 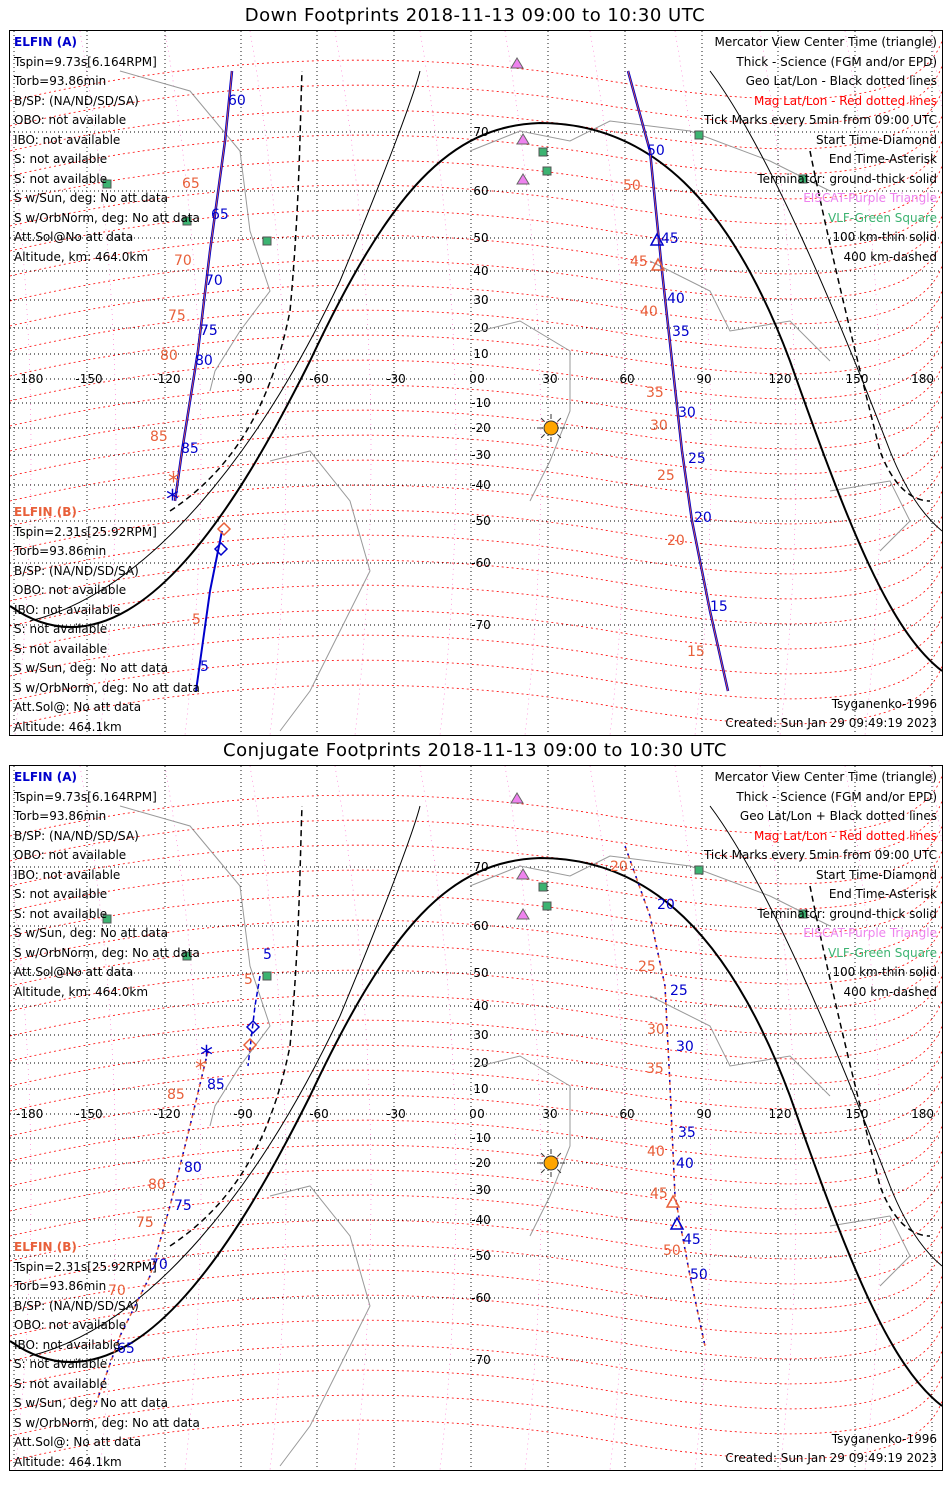 I want to click on created-label: Created: Sun Jan 29 09:49:19 2023, so click(x=831, y=1458).